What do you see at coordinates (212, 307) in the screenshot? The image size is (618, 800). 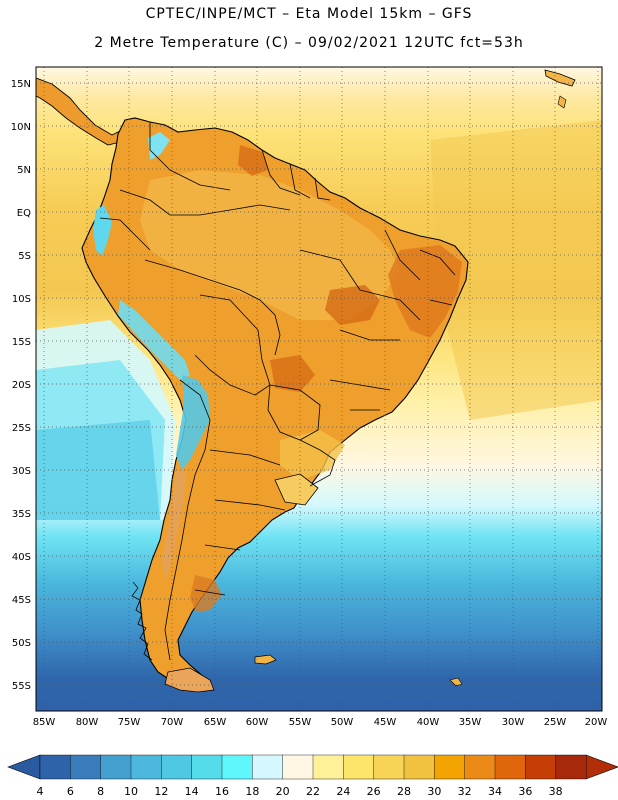 I see `border-peru-brazil` at bounding box center [212, 307].